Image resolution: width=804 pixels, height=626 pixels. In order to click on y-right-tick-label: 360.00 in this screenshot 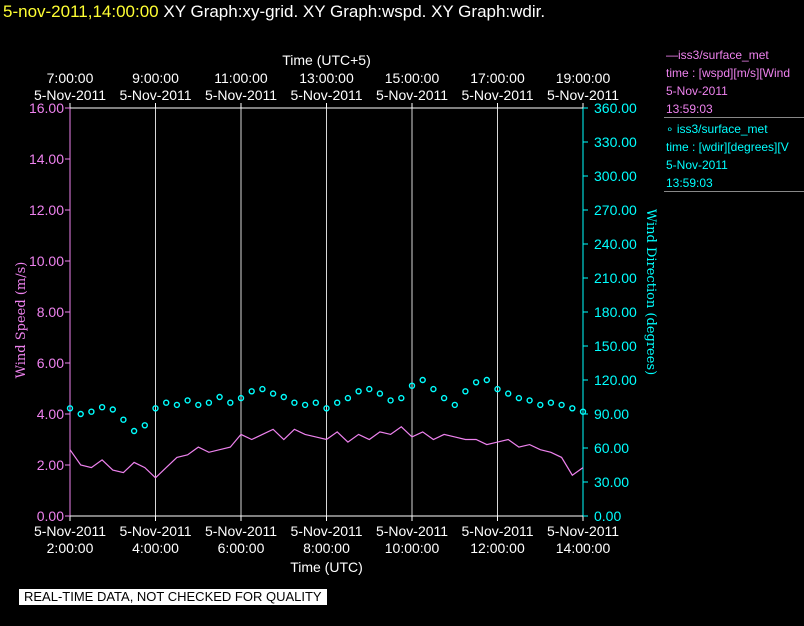, I will do `click(615, 108)`.